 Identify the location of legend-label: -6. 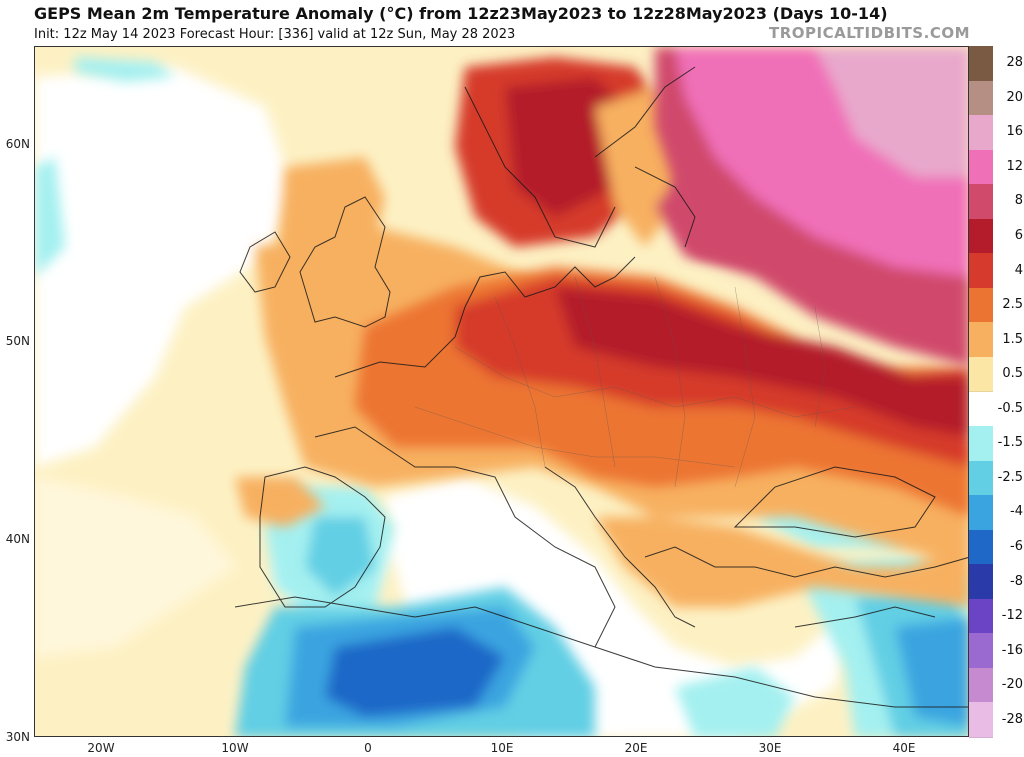
(1016, 546).